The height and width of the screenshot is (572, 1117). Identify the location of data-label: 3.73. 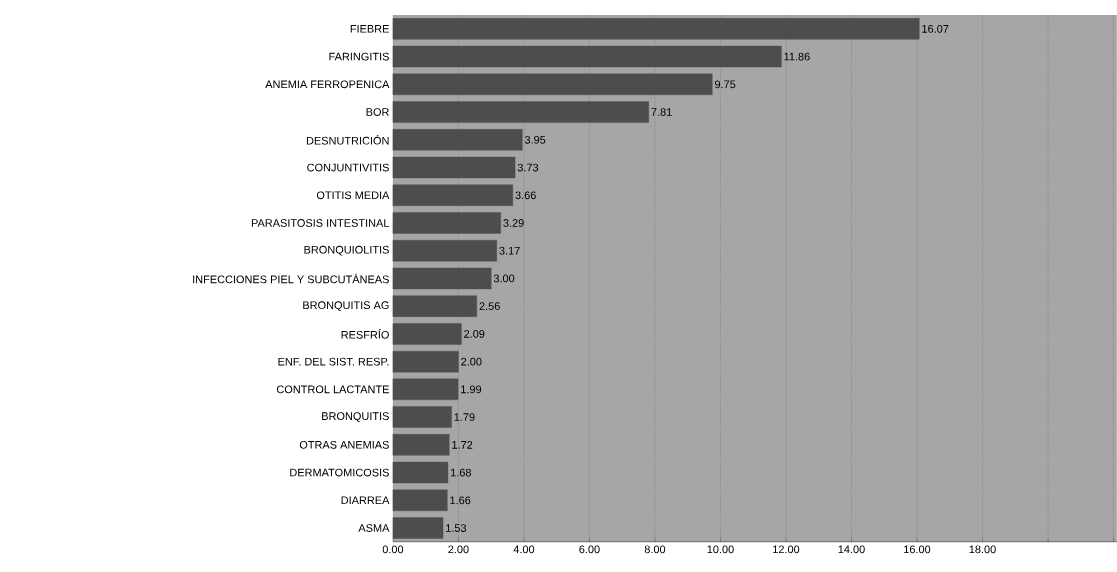
(528, 167).